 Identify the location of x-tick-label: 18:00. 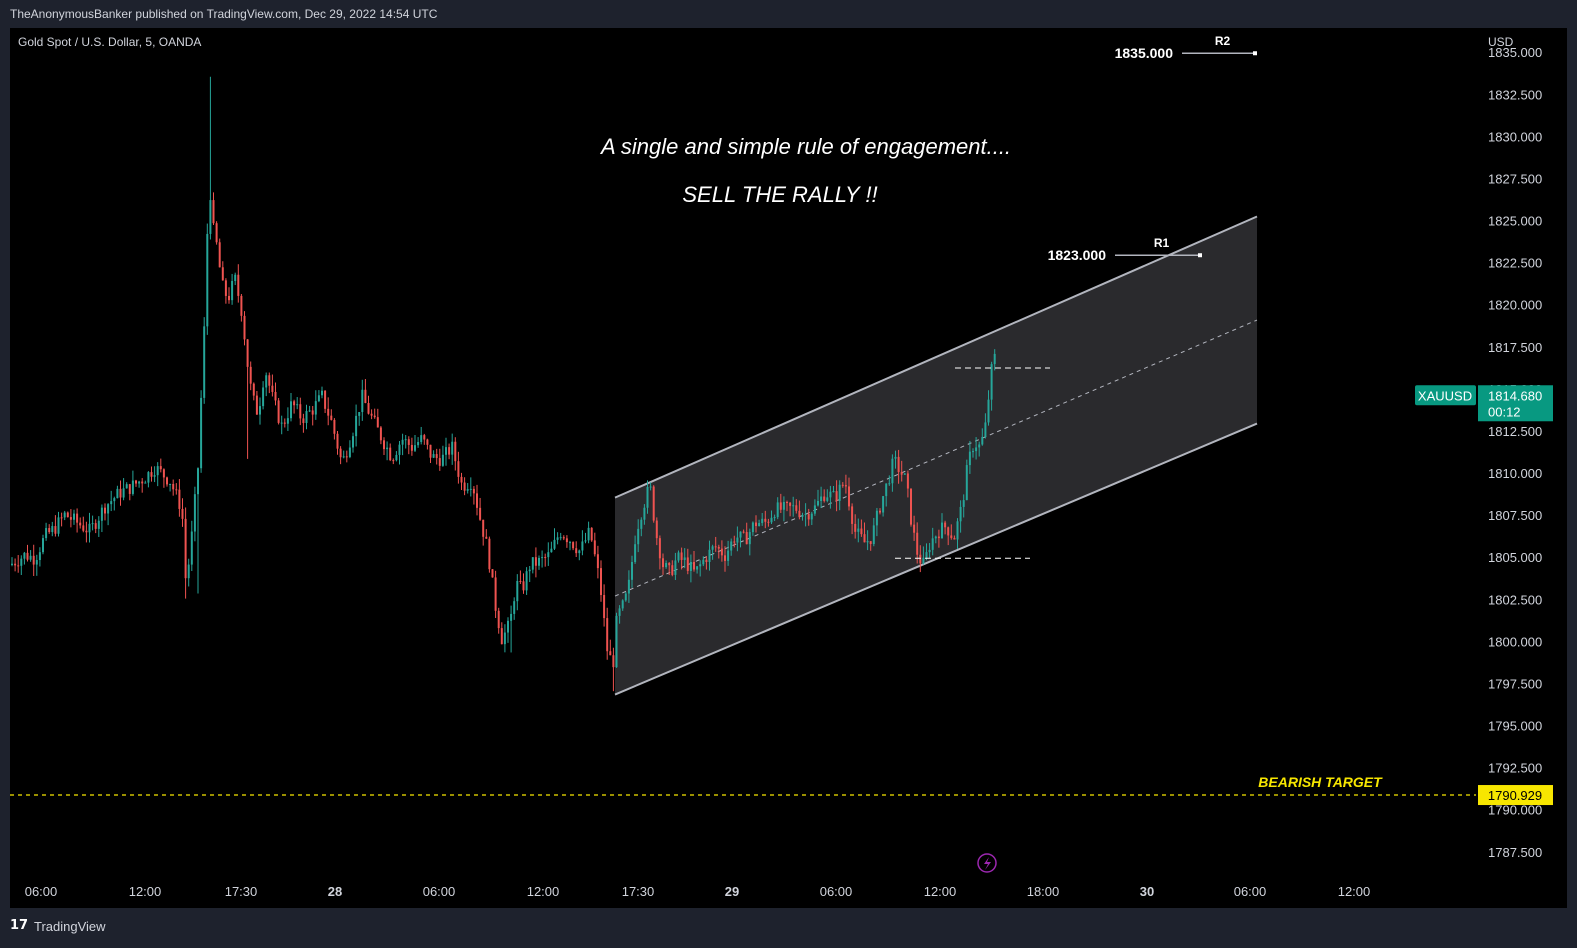
(1043, 891).